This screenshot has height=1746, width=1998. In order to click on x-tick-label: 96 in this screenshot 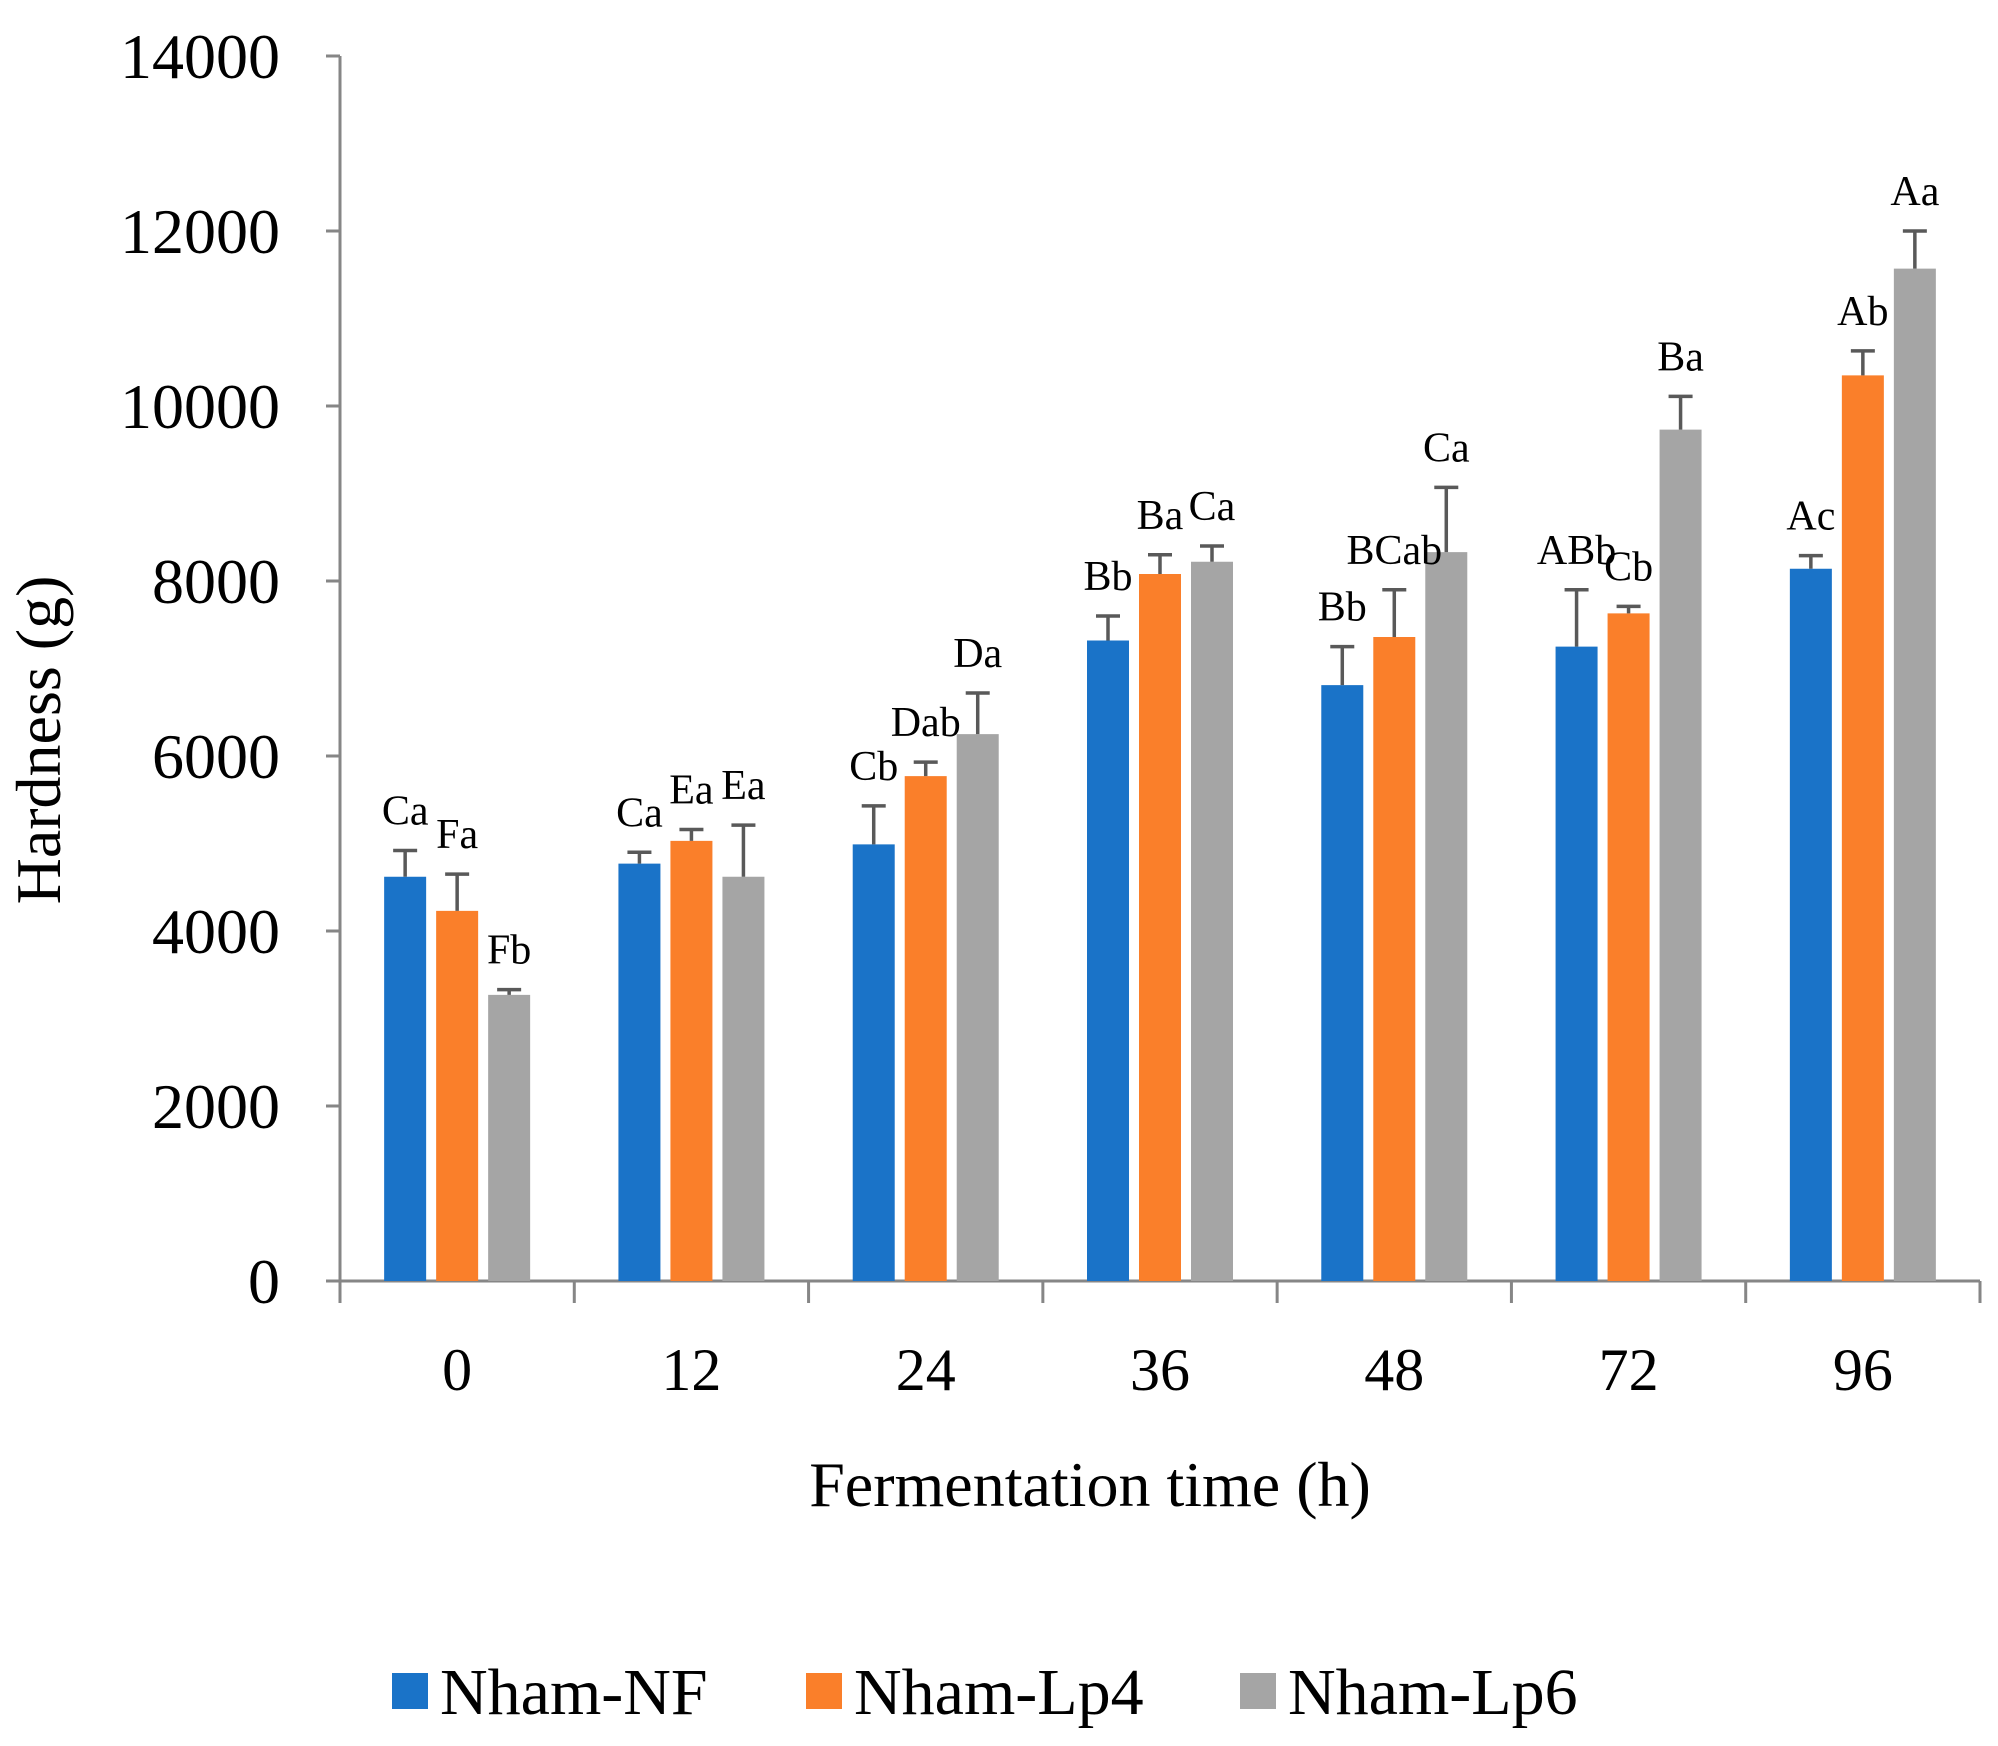, I will do `click(1863, 1370)`.